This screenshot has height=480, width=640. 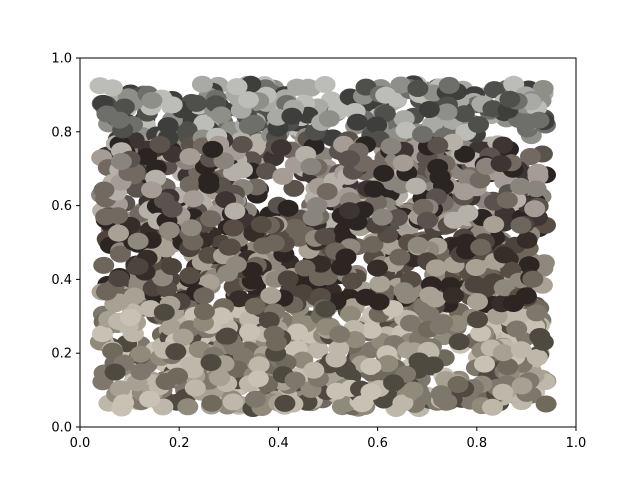 What do you see at coordinates (576, 443) in the screenshot?
I see `x-tick-label: 1.0` at bounding box center [576, 443].